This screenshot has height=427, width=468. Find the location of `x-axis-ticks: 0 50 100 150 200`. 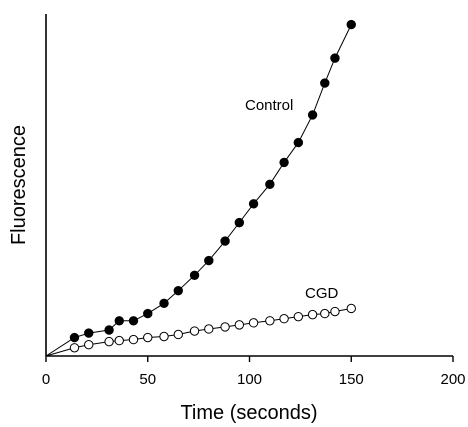

x-axis-ticks: 0 50 100 150 200 is located at coordinates (254, 372).